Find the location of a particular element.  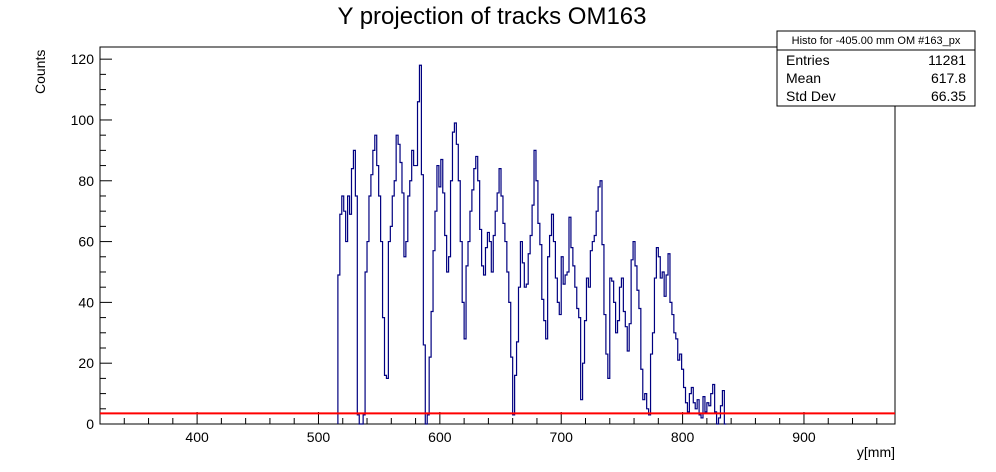

x-tick-label: 600 is located at coordinates (440, 437).